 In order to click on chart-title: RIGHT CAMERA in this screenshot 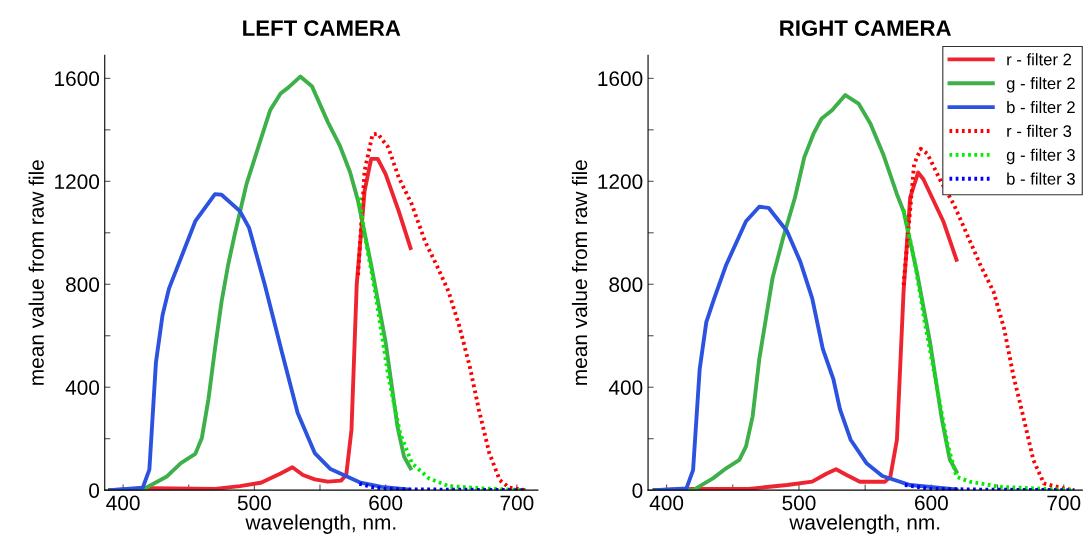, I will do `click(865, 28)`.